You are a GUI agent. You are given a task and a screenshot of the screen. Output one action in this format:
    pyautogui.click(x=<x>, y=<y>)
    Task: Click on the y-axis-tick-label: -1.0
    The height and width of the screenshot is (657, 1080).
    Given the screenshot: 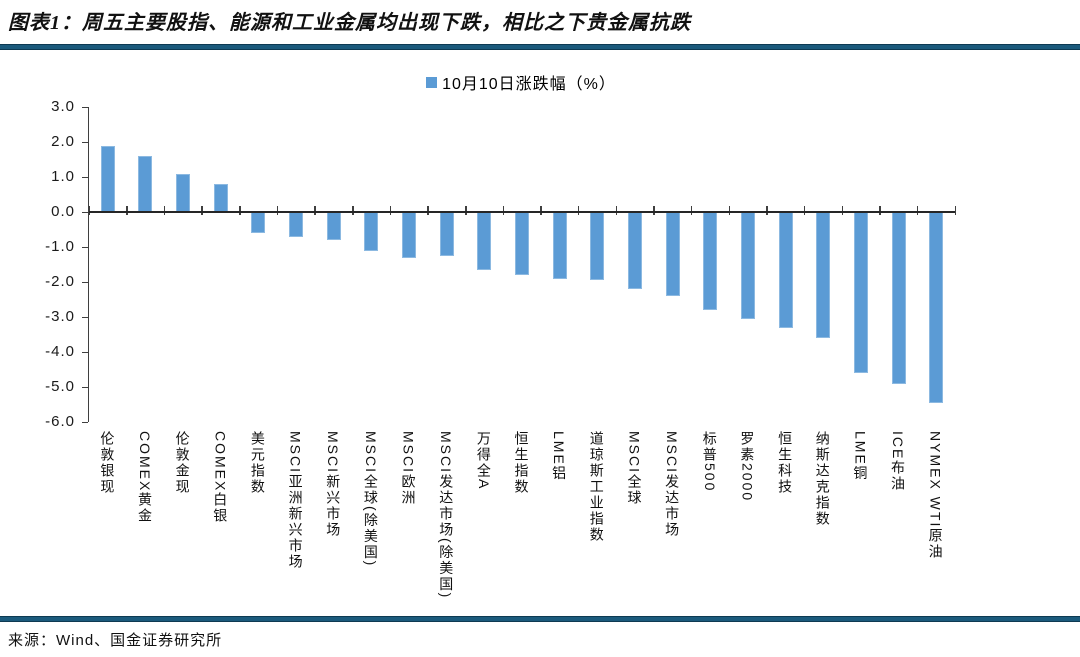 What is the action you would take?
    pyautogui.click(x=60, y=246)
    